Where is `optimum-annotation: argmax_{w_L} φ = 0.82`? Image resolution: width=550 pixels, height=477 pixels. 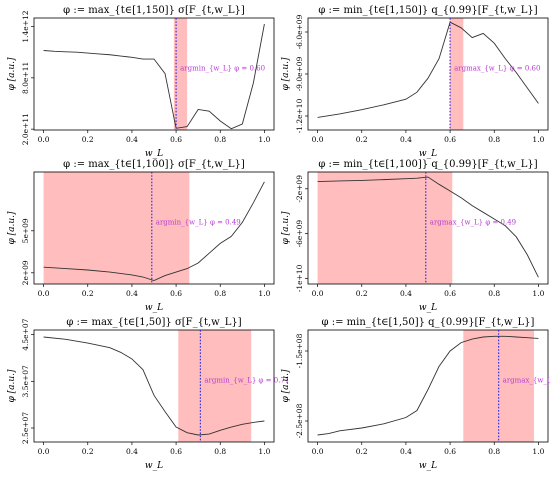
optimum-annotation: argmax_{w_L} φ = 0.82 is located at coordinates (526, 381).